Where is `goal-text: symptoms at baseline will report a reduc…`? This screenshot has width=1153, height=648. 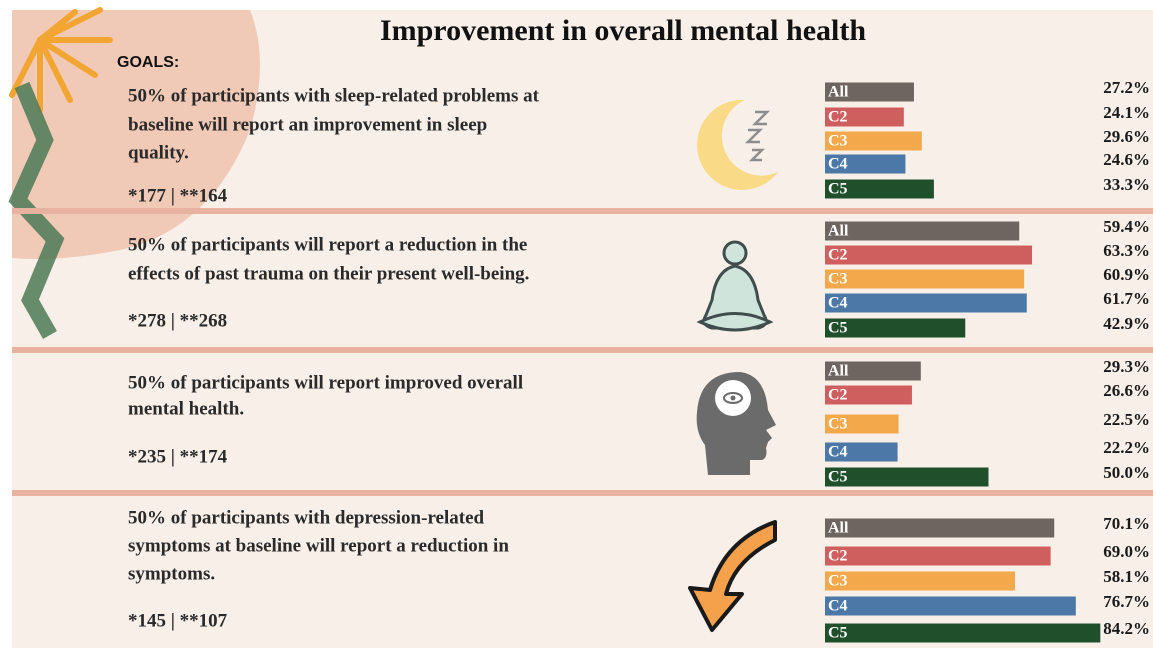 goal-text: symptoms at baseline will report a reduc… is located at coordinates (318, 545).